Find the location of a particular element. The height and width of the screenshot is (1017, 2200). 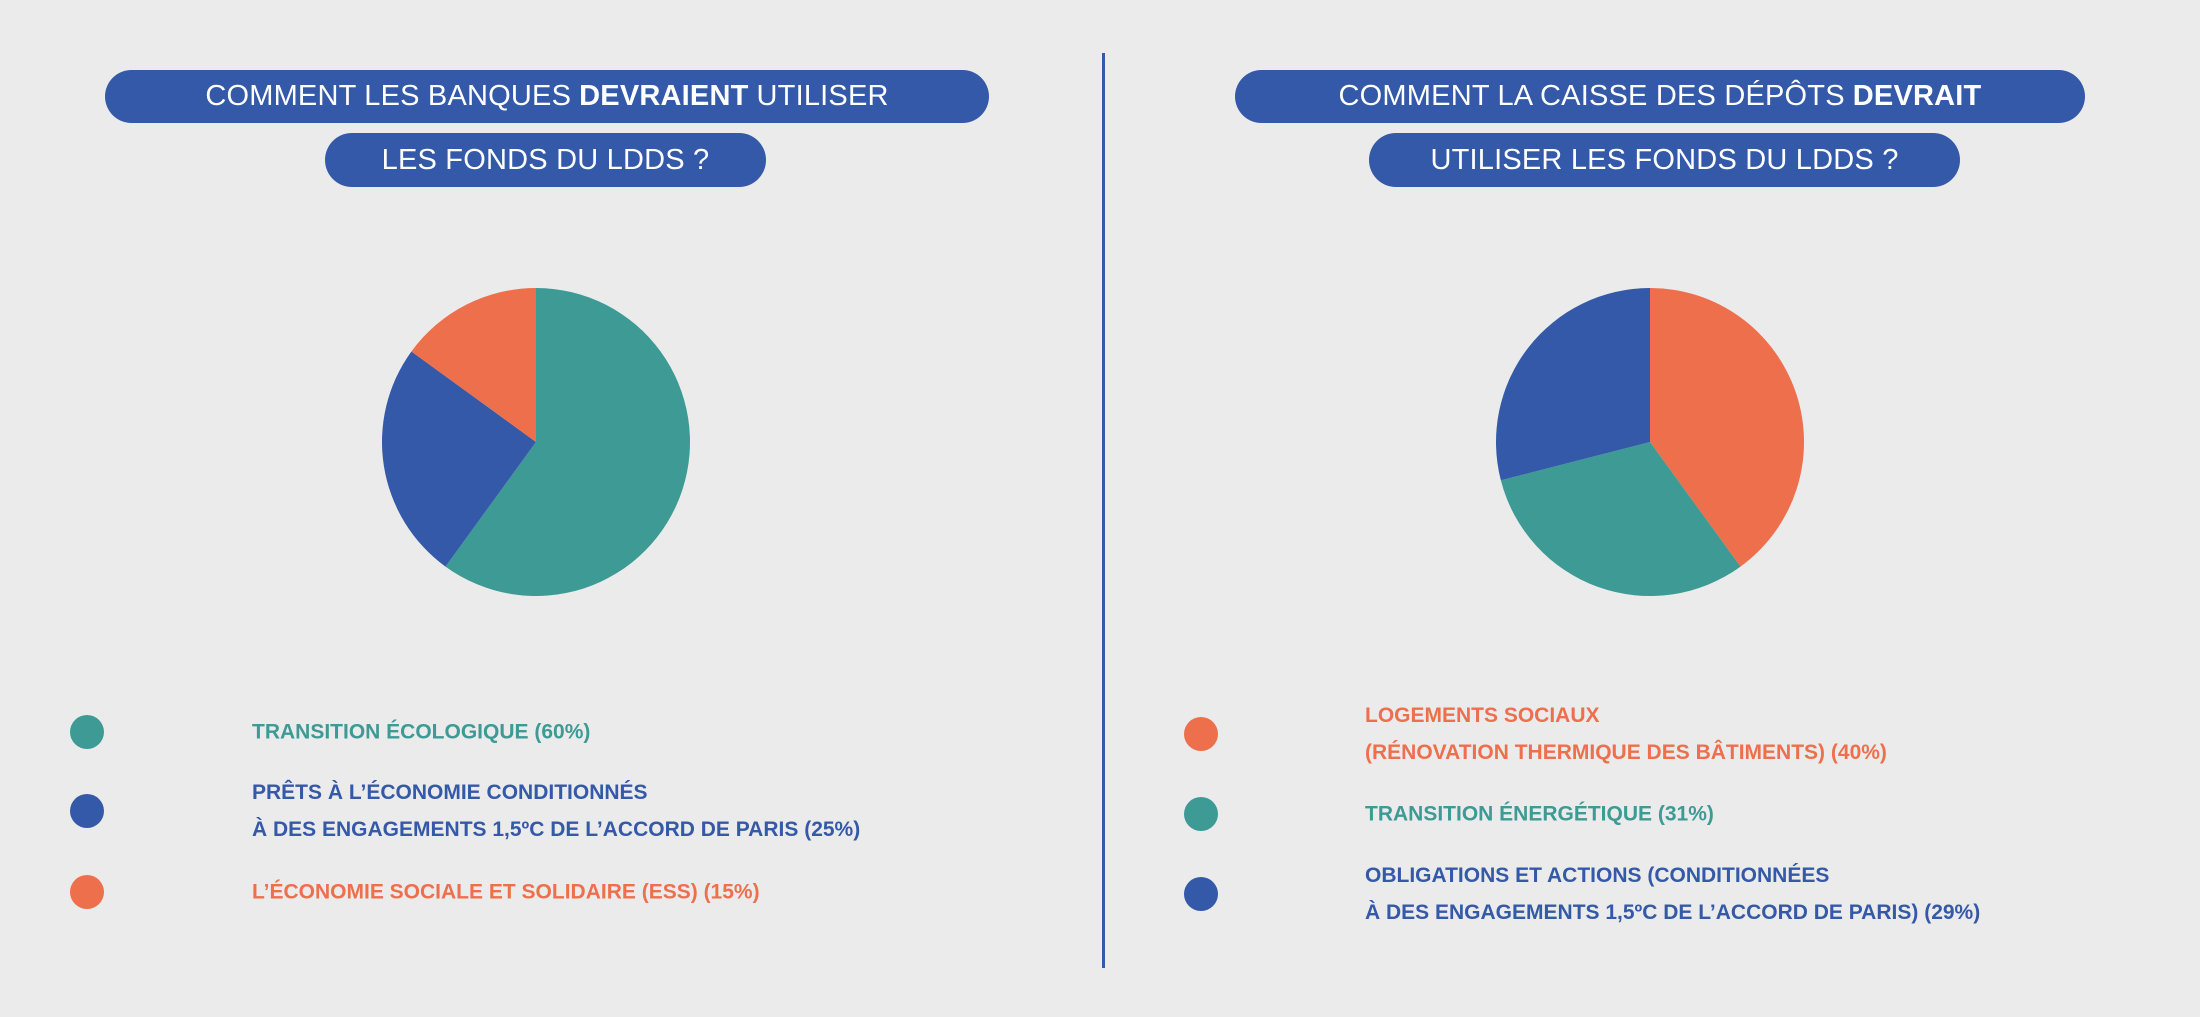

right-title-pre: COMMENT LA CAISSE DES DÉPÔTS is located at coordinates (1591, 96).